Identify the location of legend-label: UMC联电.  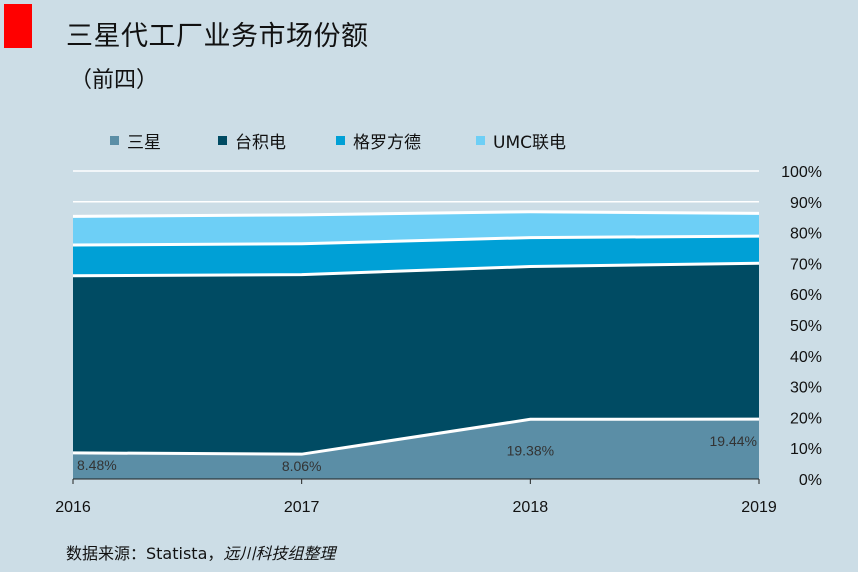
(529, 143).